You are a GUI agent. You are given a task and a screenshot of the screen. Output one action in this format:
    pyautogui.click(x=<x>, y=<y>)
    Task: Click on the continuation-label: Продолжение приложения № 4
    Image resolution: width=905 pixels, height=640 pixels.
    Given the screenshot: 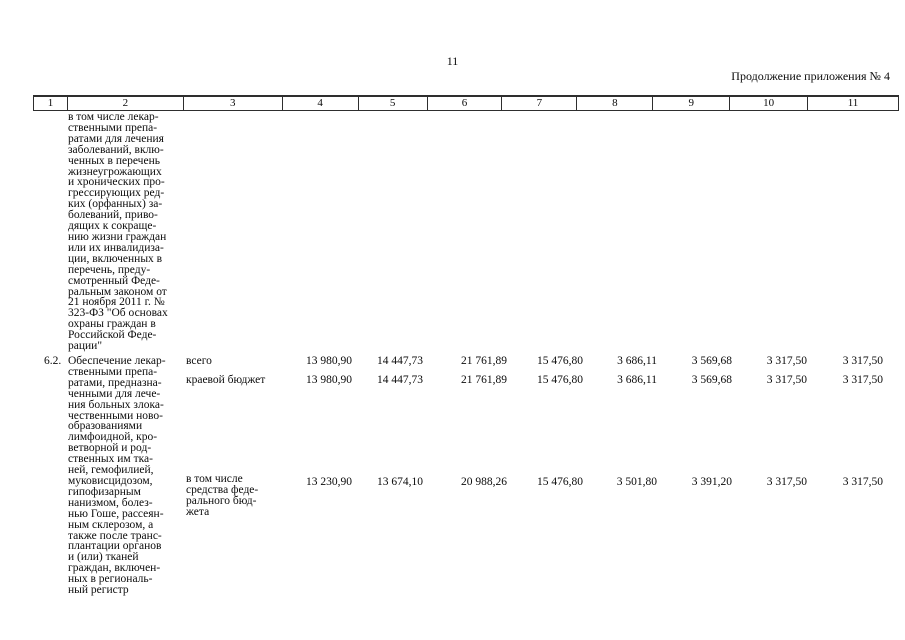 What is the action you would take?
    pyautogui.click(x=810, y=76)
    